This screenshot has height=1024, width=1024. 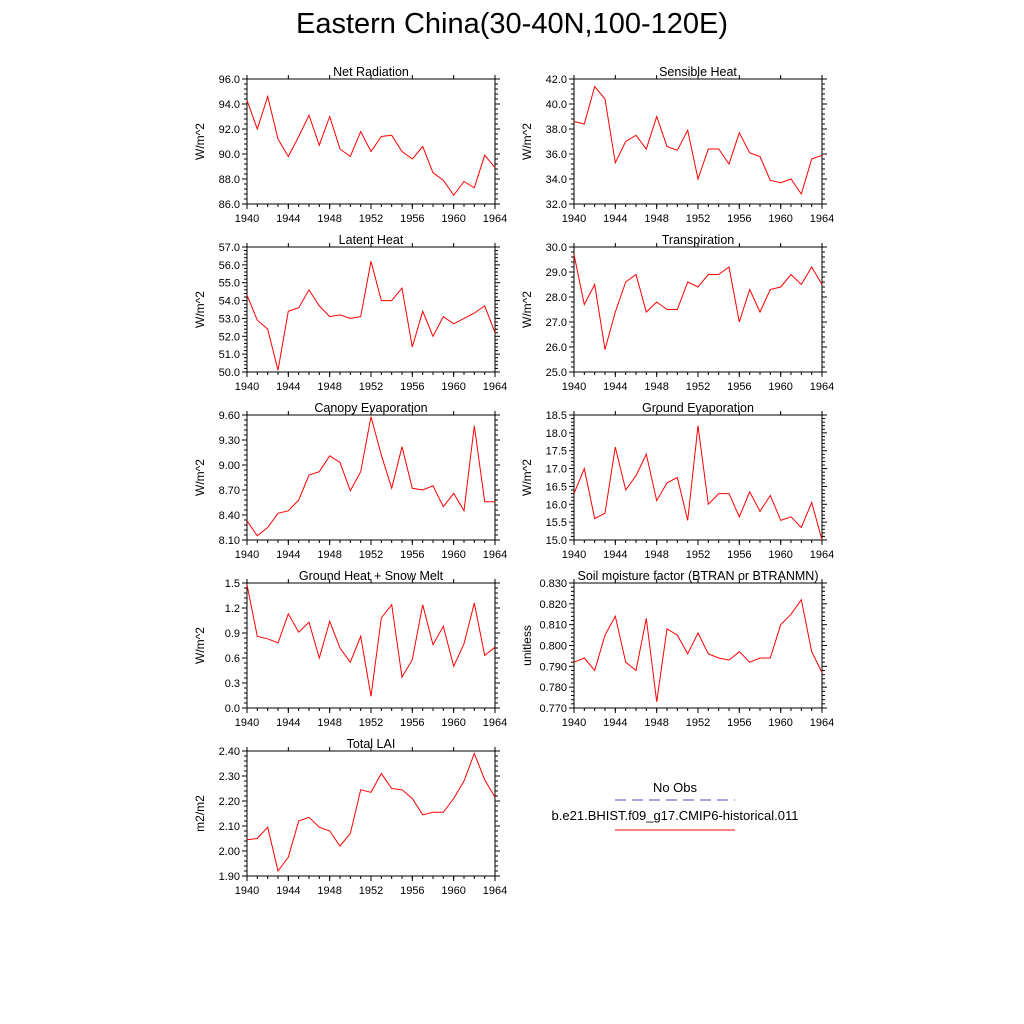 What do you see at coordinates (229, 319) in the screenshot?
I see `y-tick-label: 53.0` at bounding box center [229, 319].